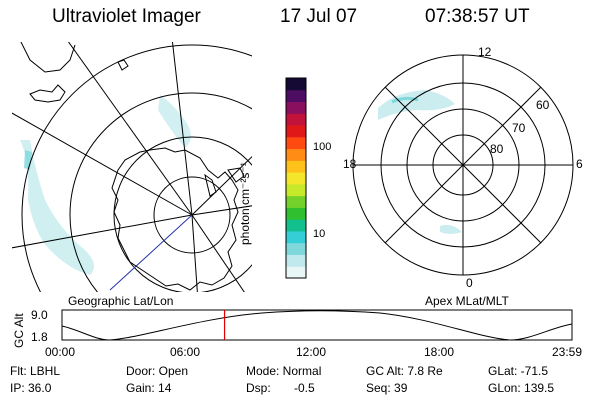 The width and height of the screenshot is (600, 400). Describe the element at coordinates (567, 352) in the screenshot. I see `x-tick-2359: 23:59` at that location.